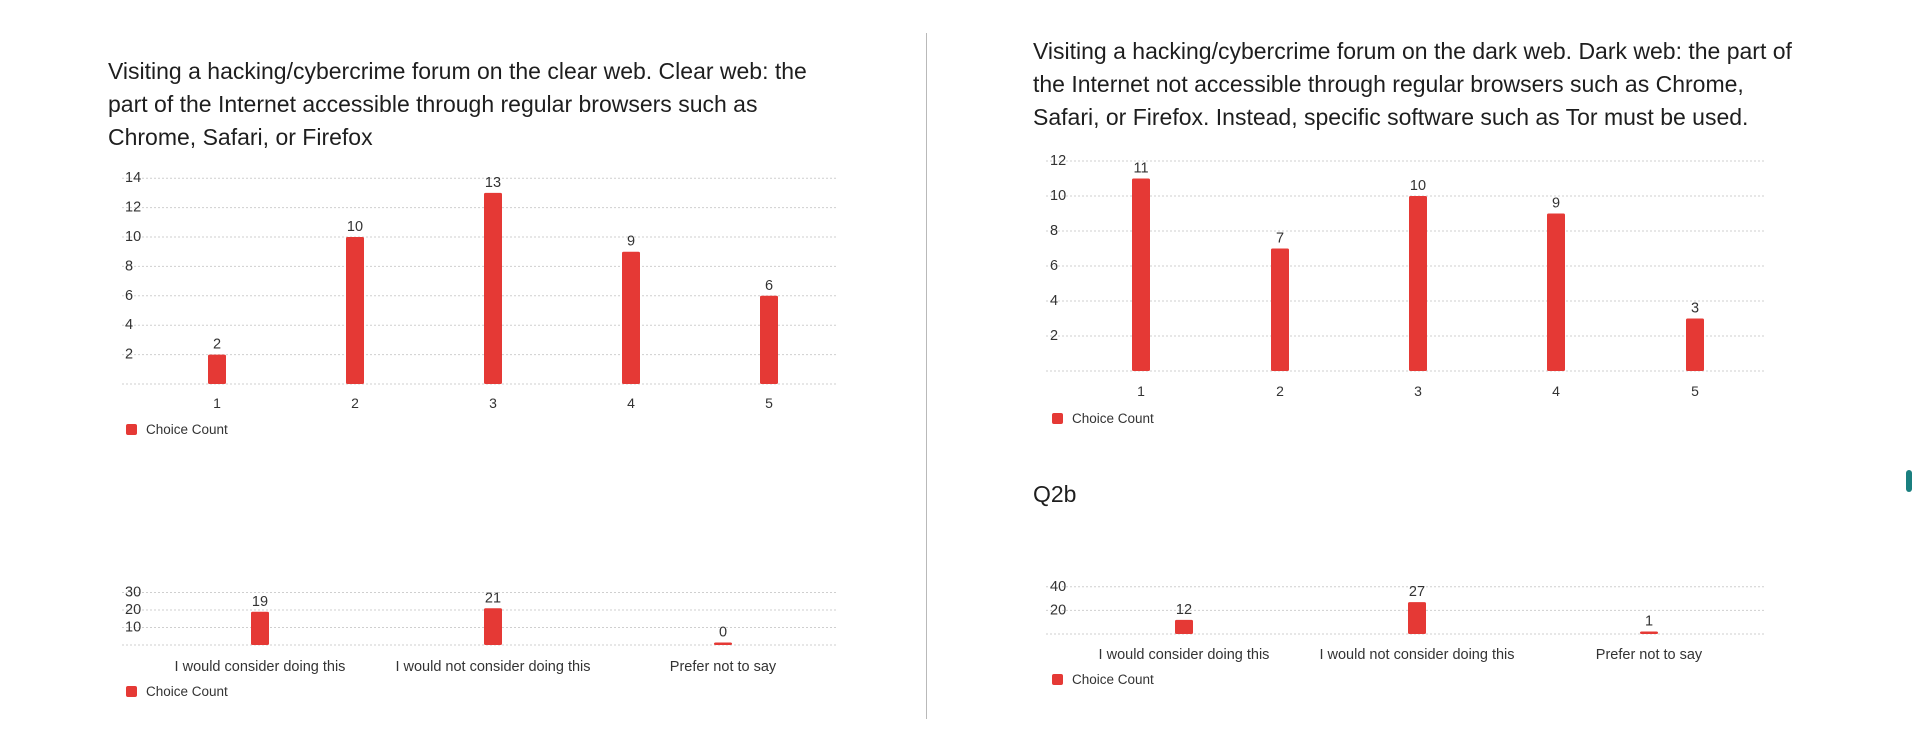  What do you see at coordinates (723, 633) in the screenshot?
I see `data-label: 0` at bounding box center [723, 633].